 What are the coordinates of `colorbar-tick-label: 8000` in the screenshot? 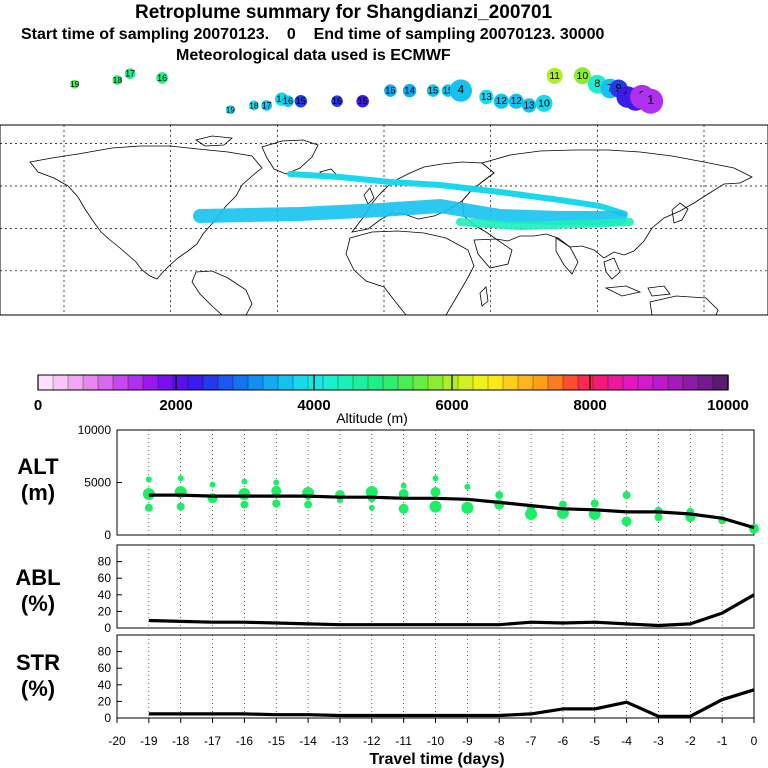 It's located at (589, 405).